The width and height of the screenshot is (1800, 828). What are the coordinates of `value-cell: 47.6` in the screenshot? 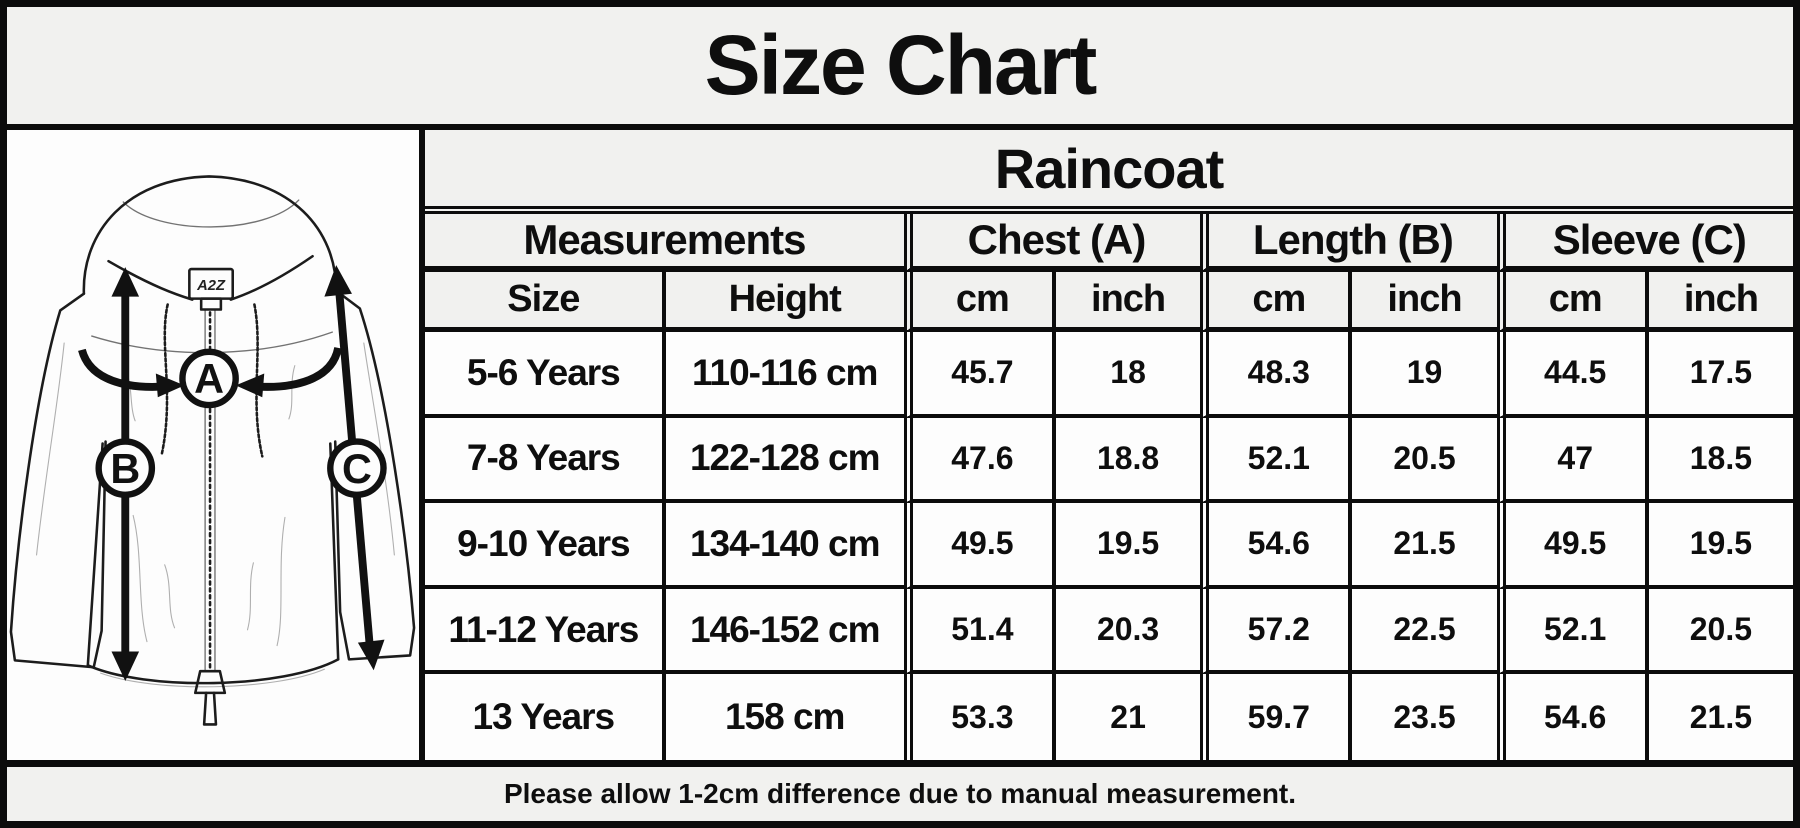 It's located at (977, 460).